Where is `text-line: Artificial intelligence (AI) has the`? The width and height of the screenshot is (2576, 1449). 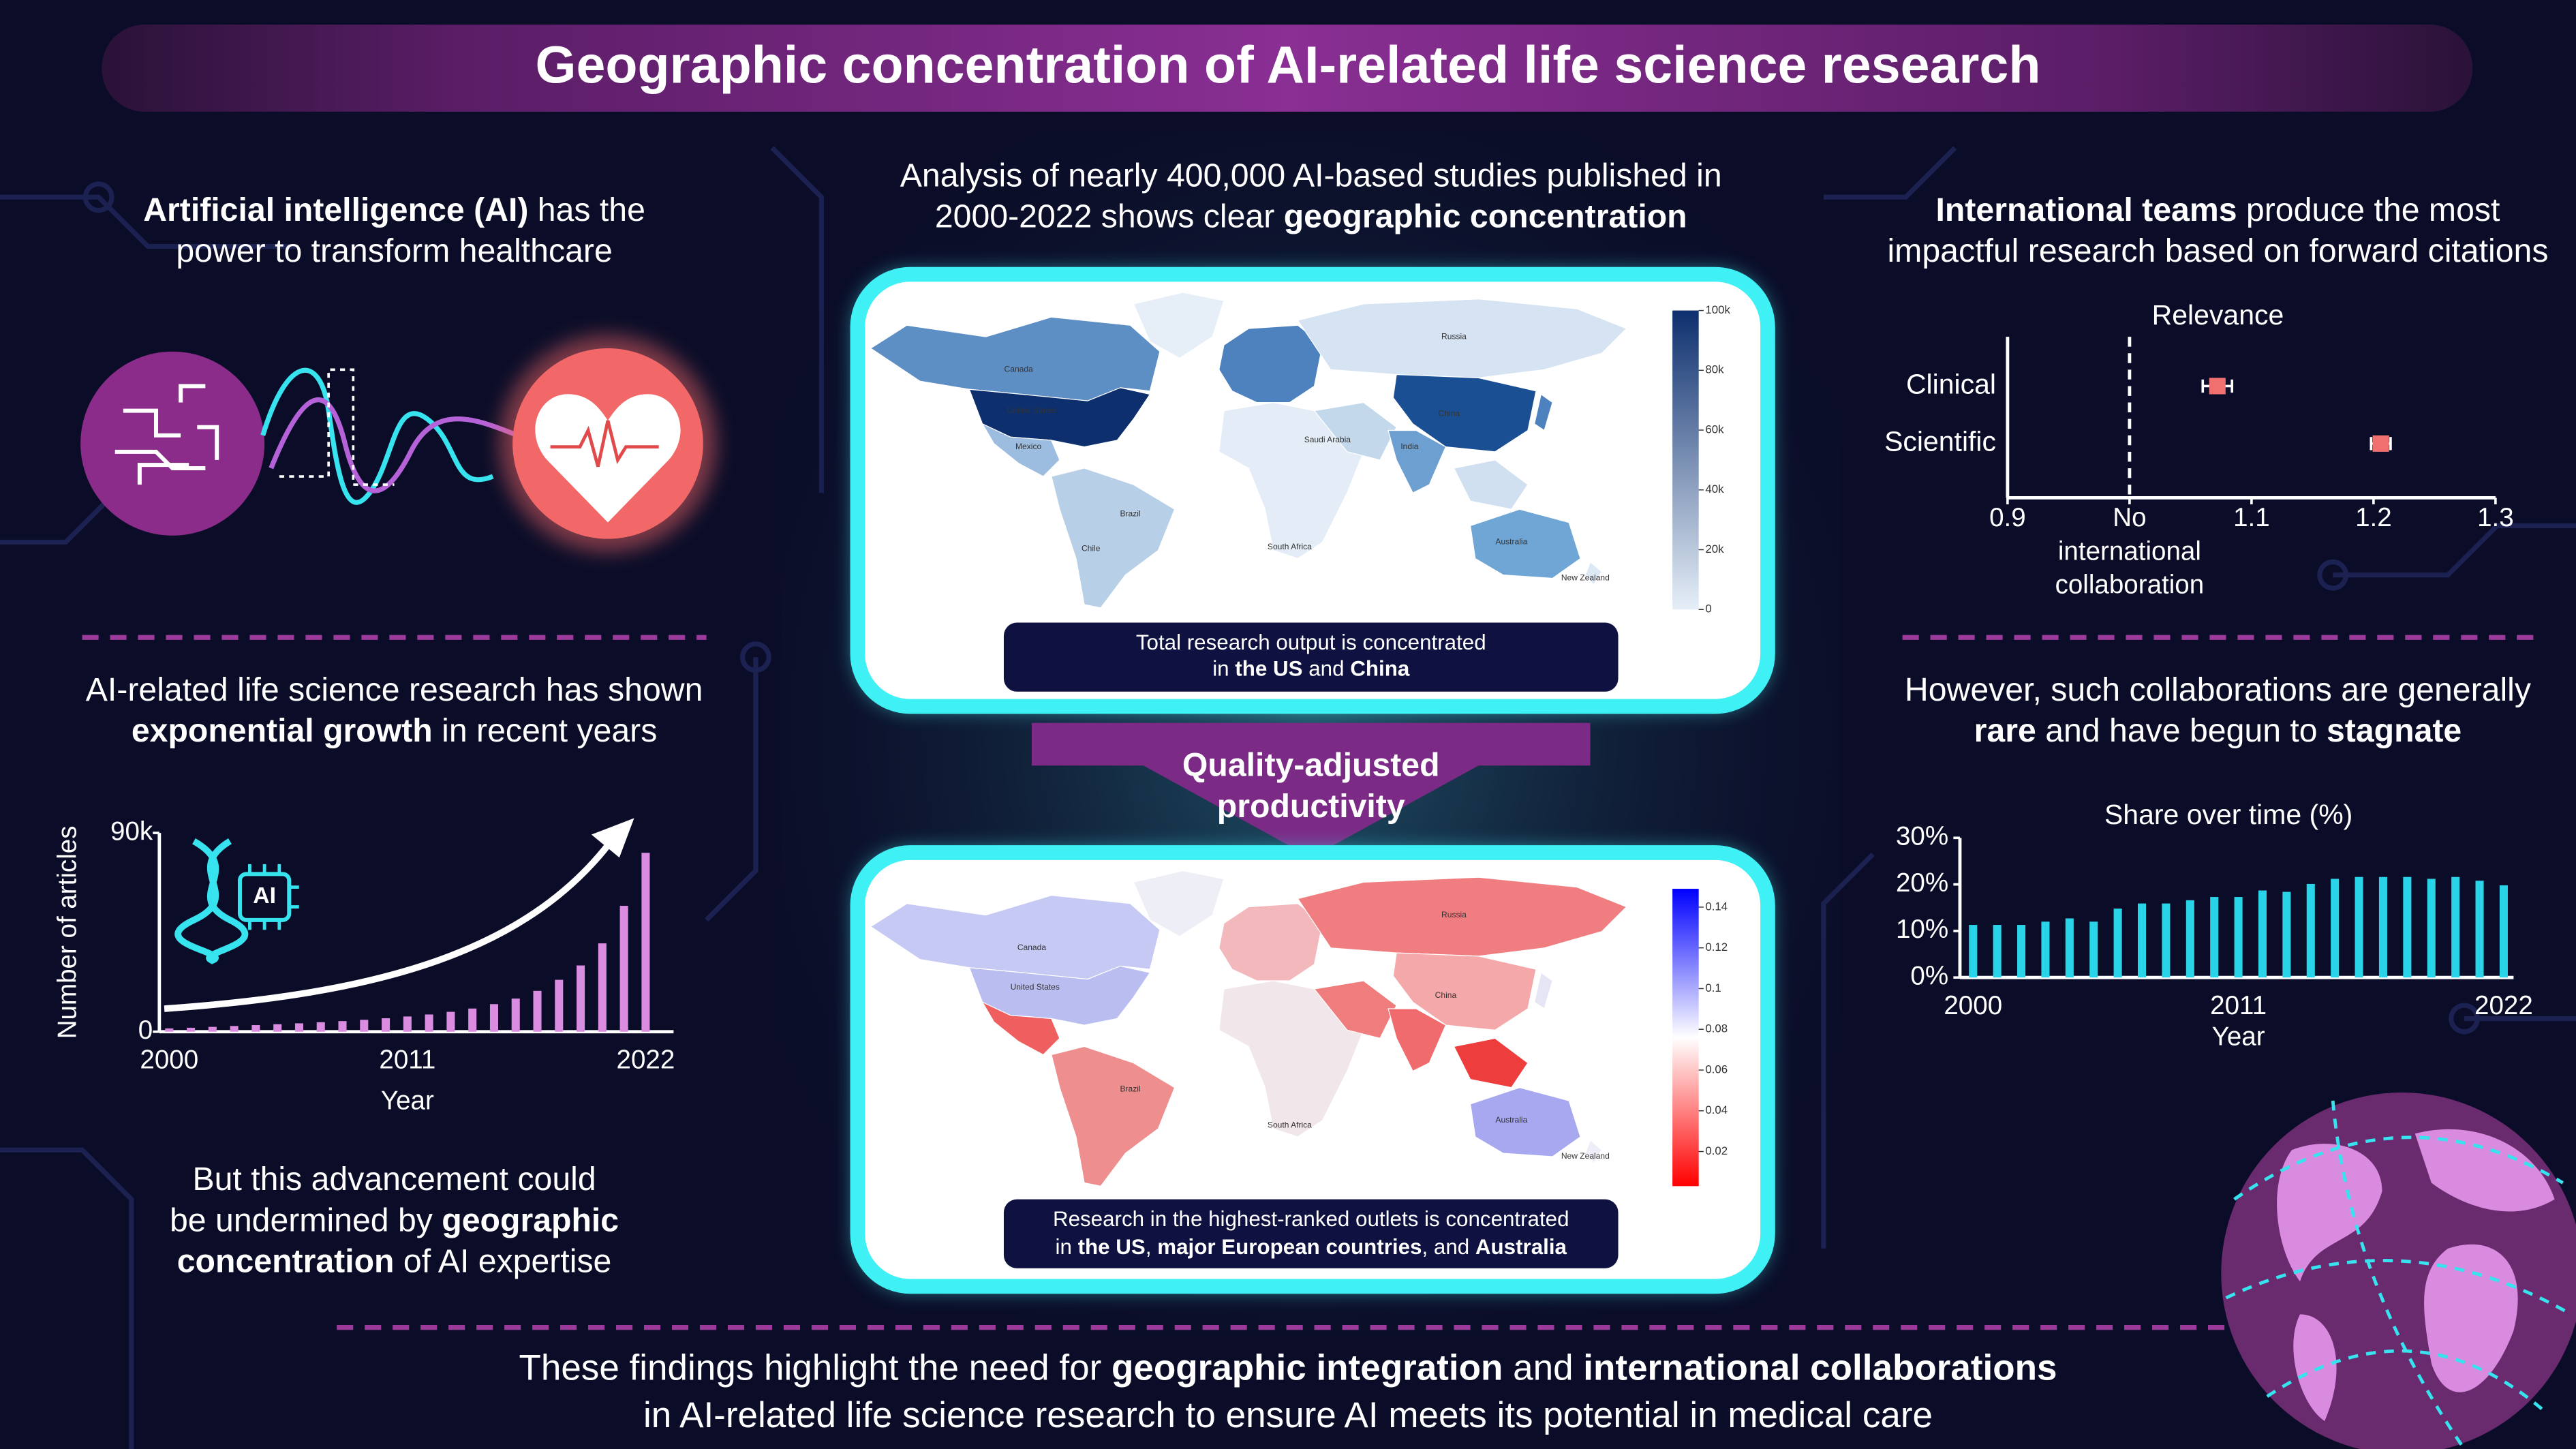 text-line: Artificial intelligence (AI) has the is located at coordinates (394, 210).